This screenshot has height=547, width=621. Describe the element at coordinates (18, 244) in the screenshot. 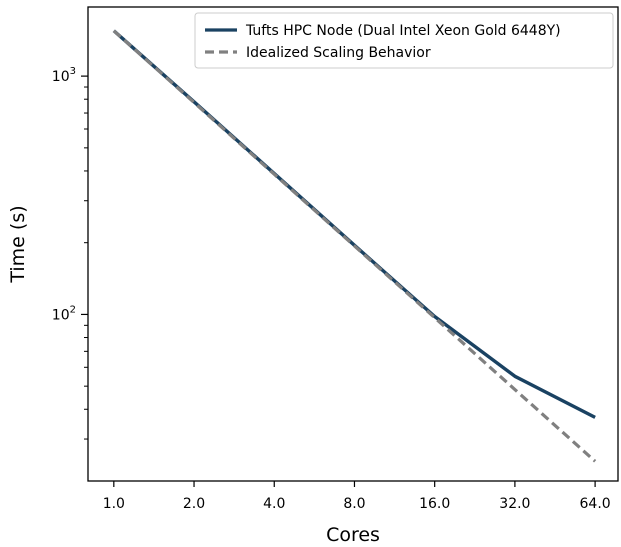

I see `y-axis-label: Time (s)` at that location.